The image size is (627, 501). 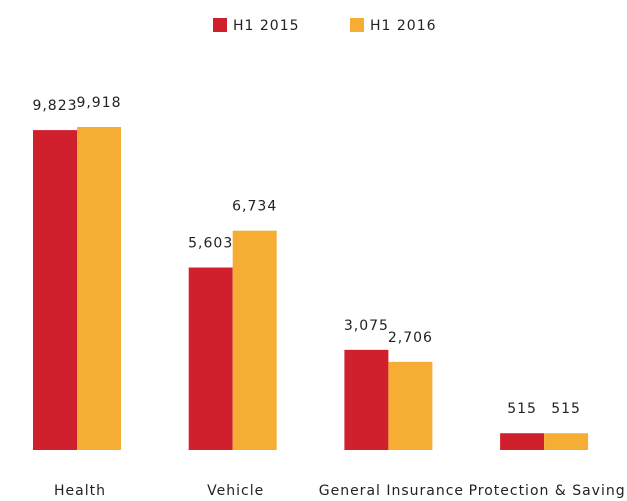 I want to click on legend-label: H1 2016, so click(x=403, y=26).